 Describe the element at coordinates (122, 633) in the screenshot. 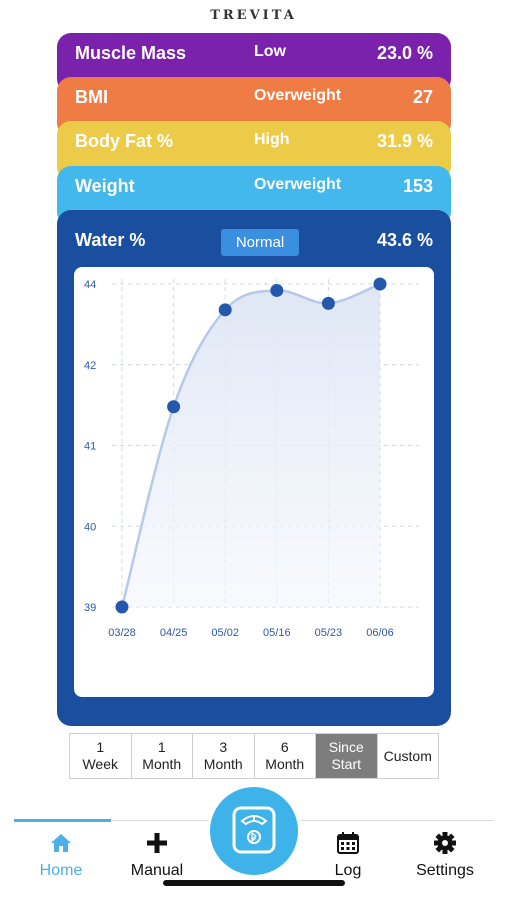

I see `x-tick-label: 03/28` at that location.